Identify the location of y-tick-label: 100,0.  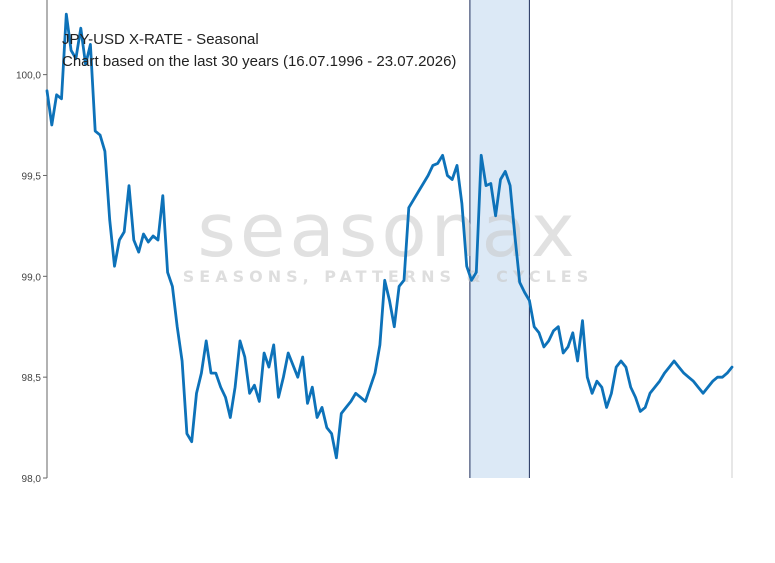
(28, 76).